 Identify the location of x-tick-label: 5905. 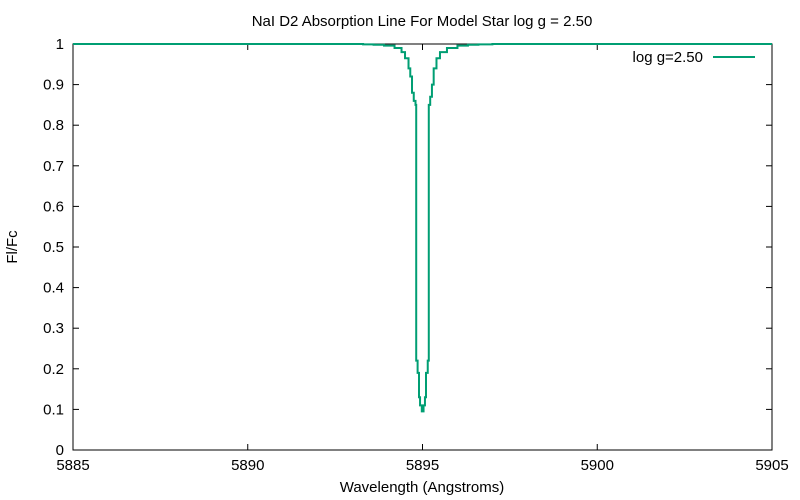
(771, 465).